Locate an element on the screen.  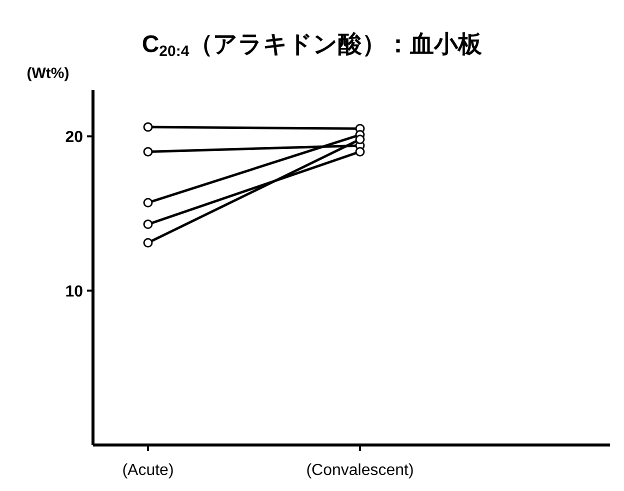
x-tick-label: (Acute) is located at coordinates (148, 470).